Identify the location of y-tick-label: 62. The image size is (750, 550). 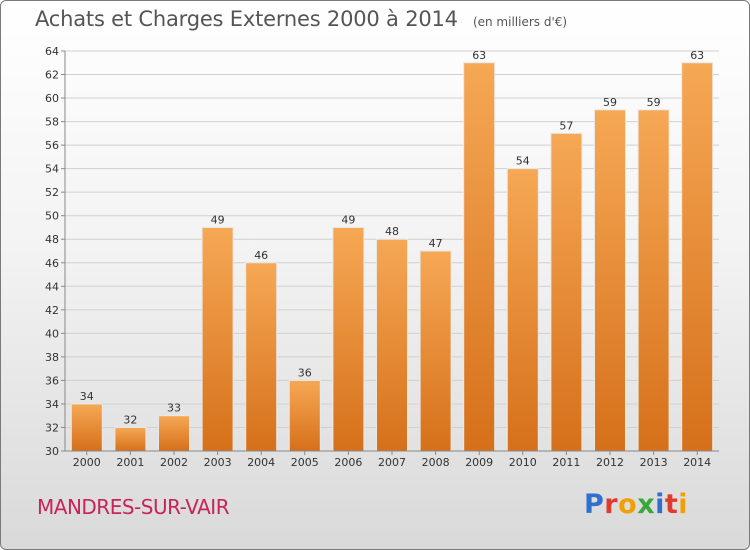
(52, 75).